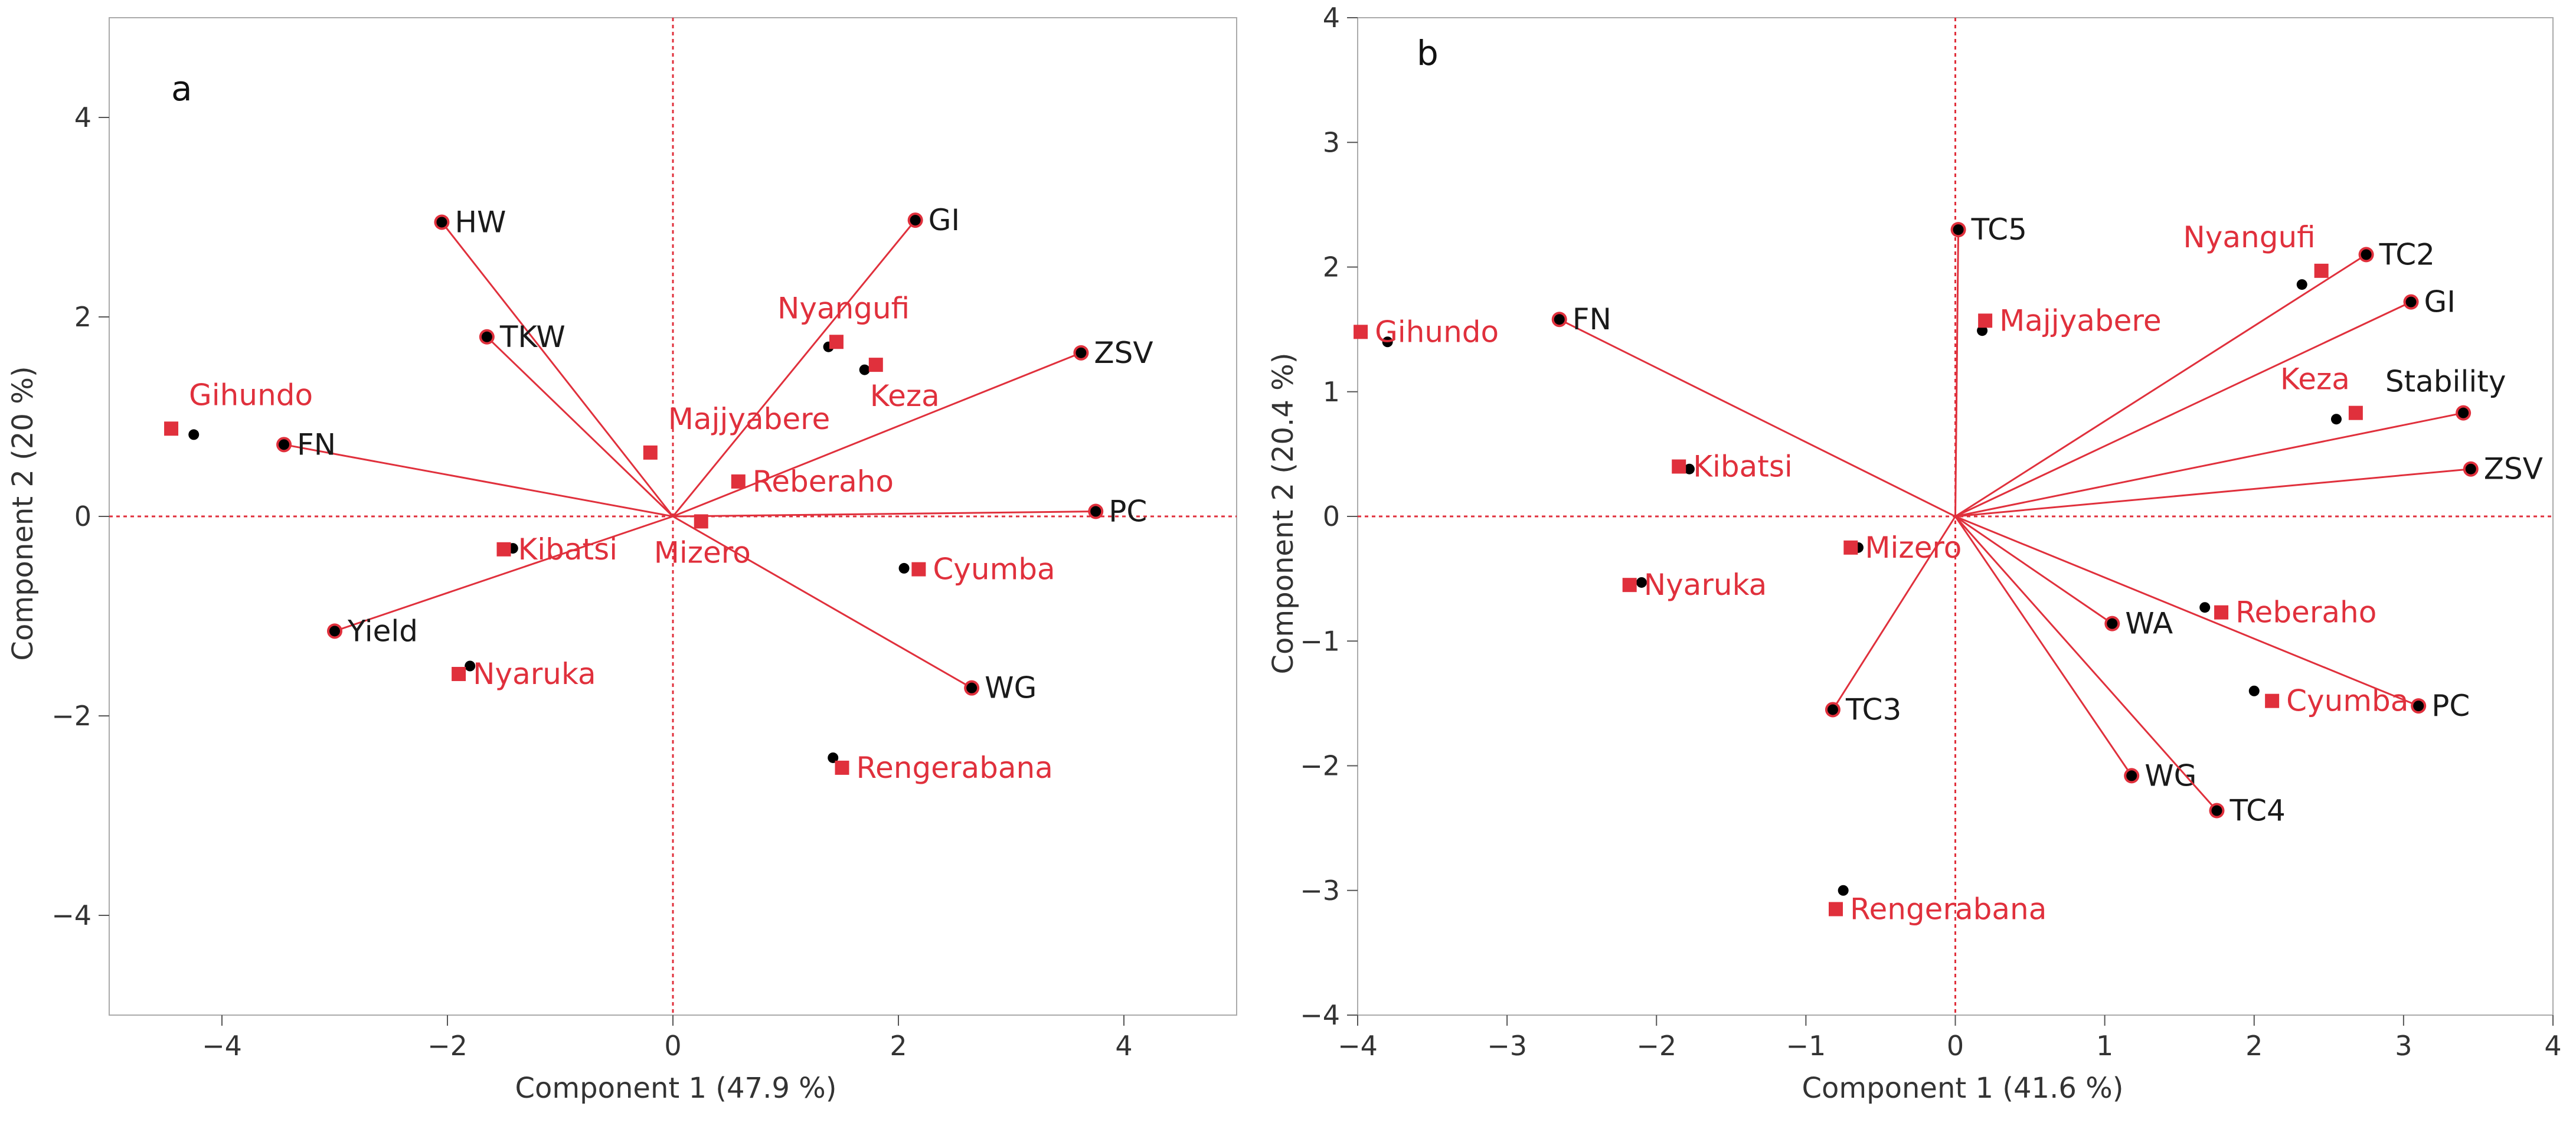 The width and height of the screenshot is (2576, 1129). What do you see at coordinates (2513, 469) in the screenshot?
I see `loading-label: ZSV` at bounding box center [2513, 469].